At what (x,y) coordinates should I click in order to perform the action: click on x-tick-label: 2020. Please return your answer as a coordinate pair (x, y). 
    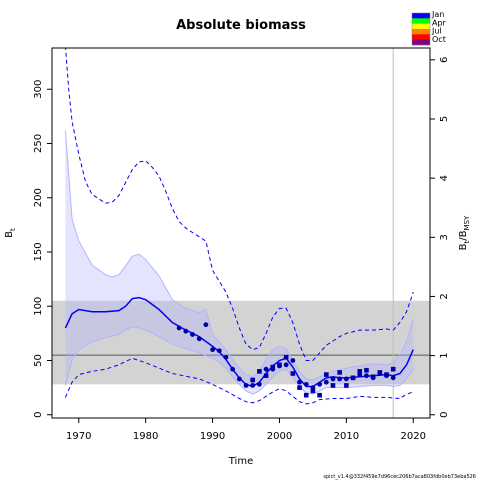
    Looking at the image, I should click on (413, 436).